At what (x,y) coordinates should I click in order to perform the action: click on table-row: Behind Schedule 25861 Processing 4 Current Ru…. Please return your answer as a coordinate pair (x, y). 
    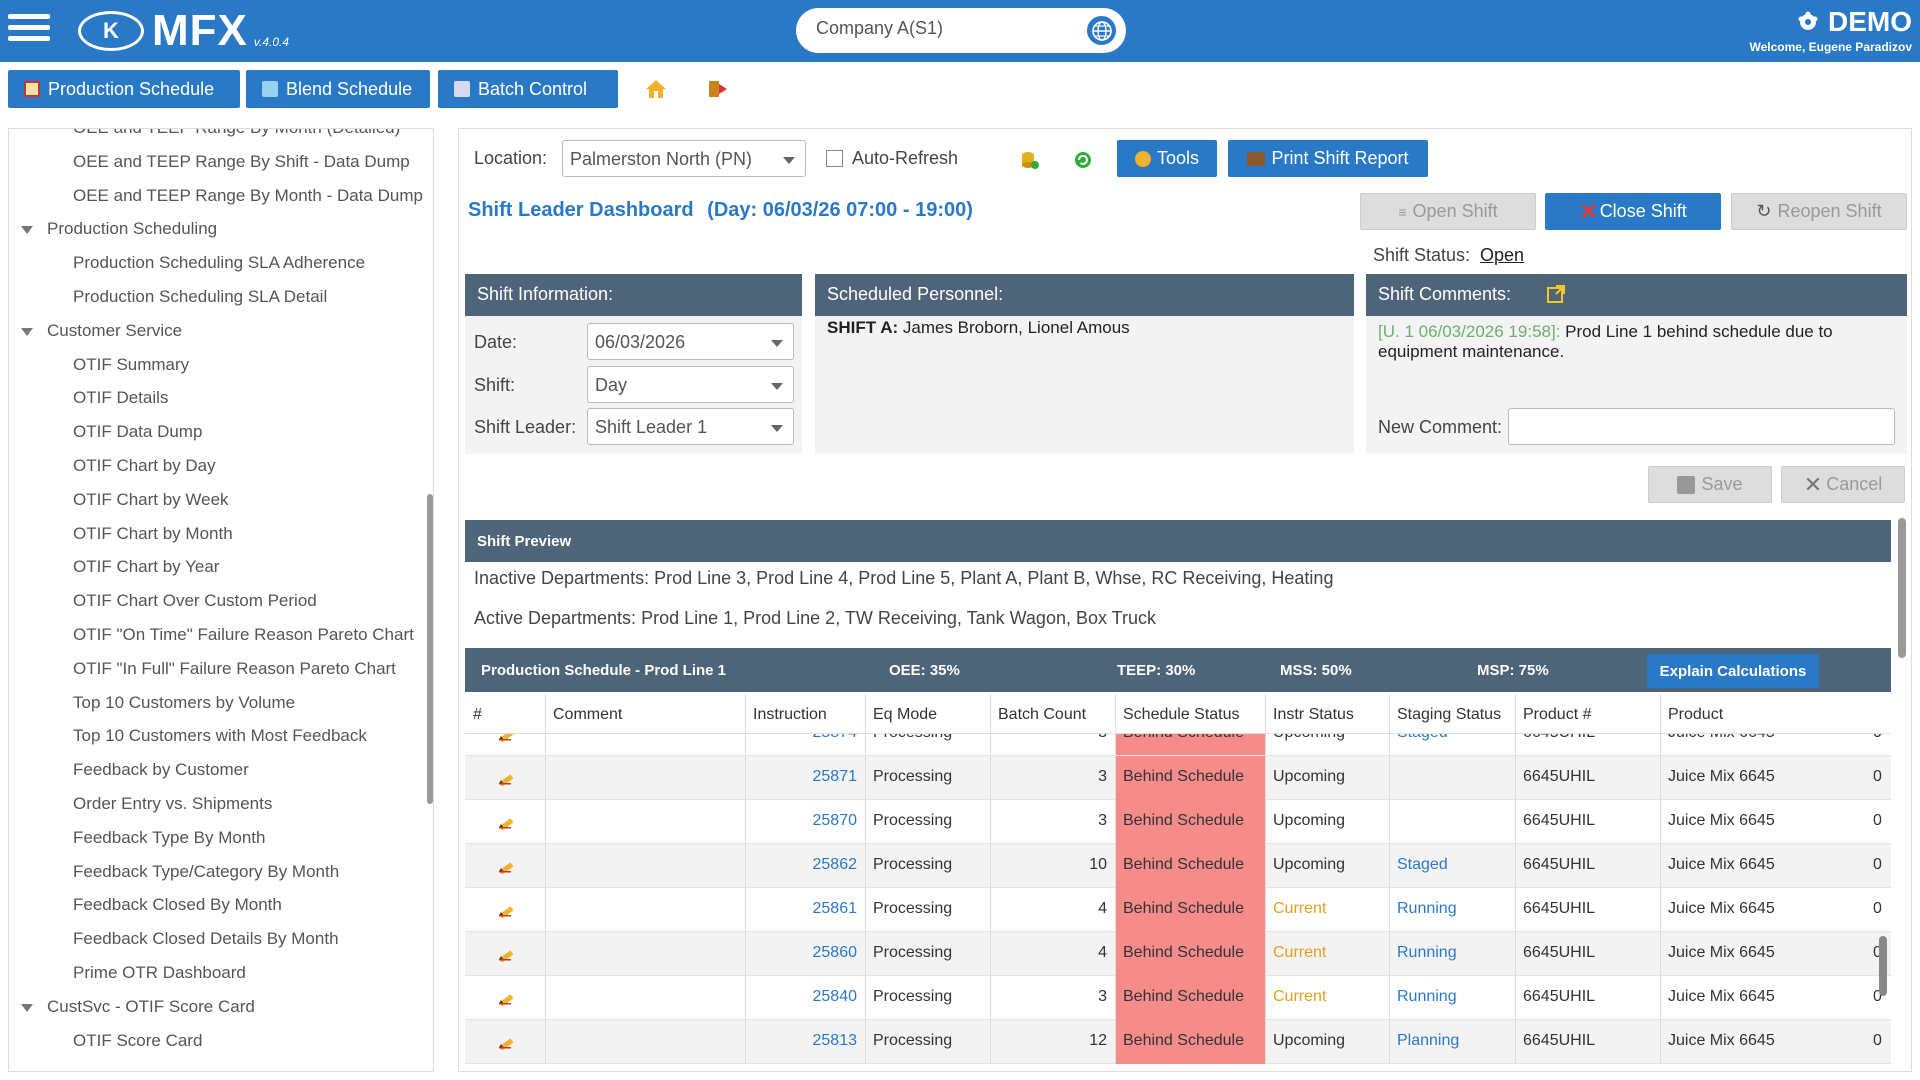
    Looking at the image, I should click on (1178, 910).